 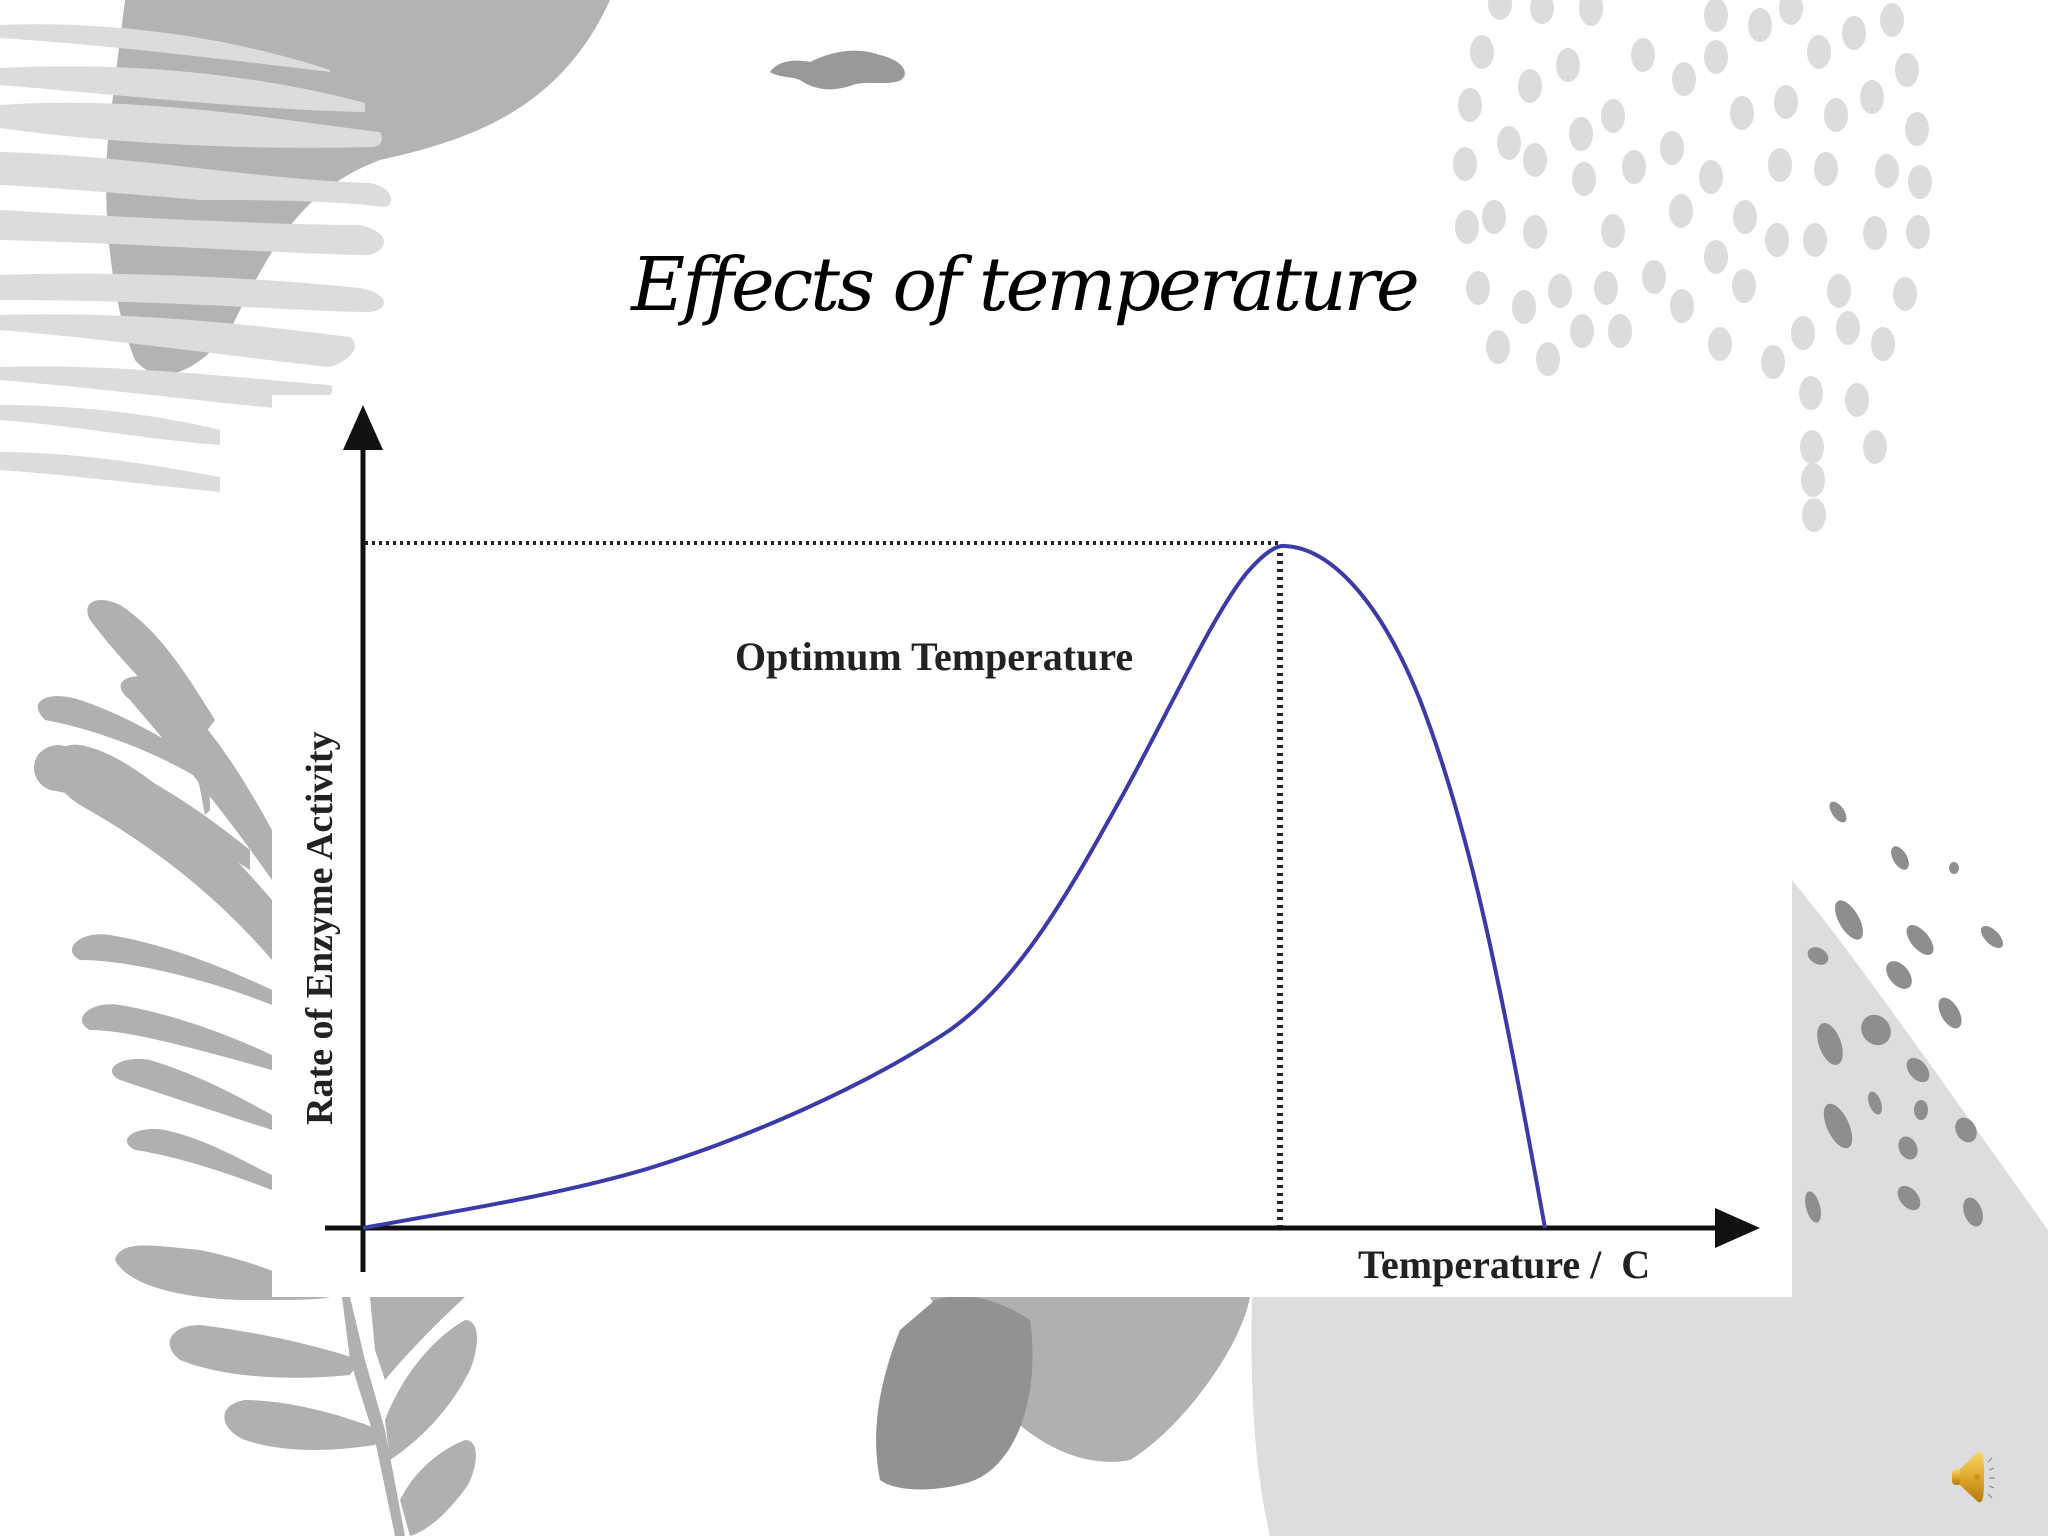 What do you see at coordinates (1025, 285) in the screenshot?
I see `slide-title: Effects of temperature` at bounding box center [1025, 285].